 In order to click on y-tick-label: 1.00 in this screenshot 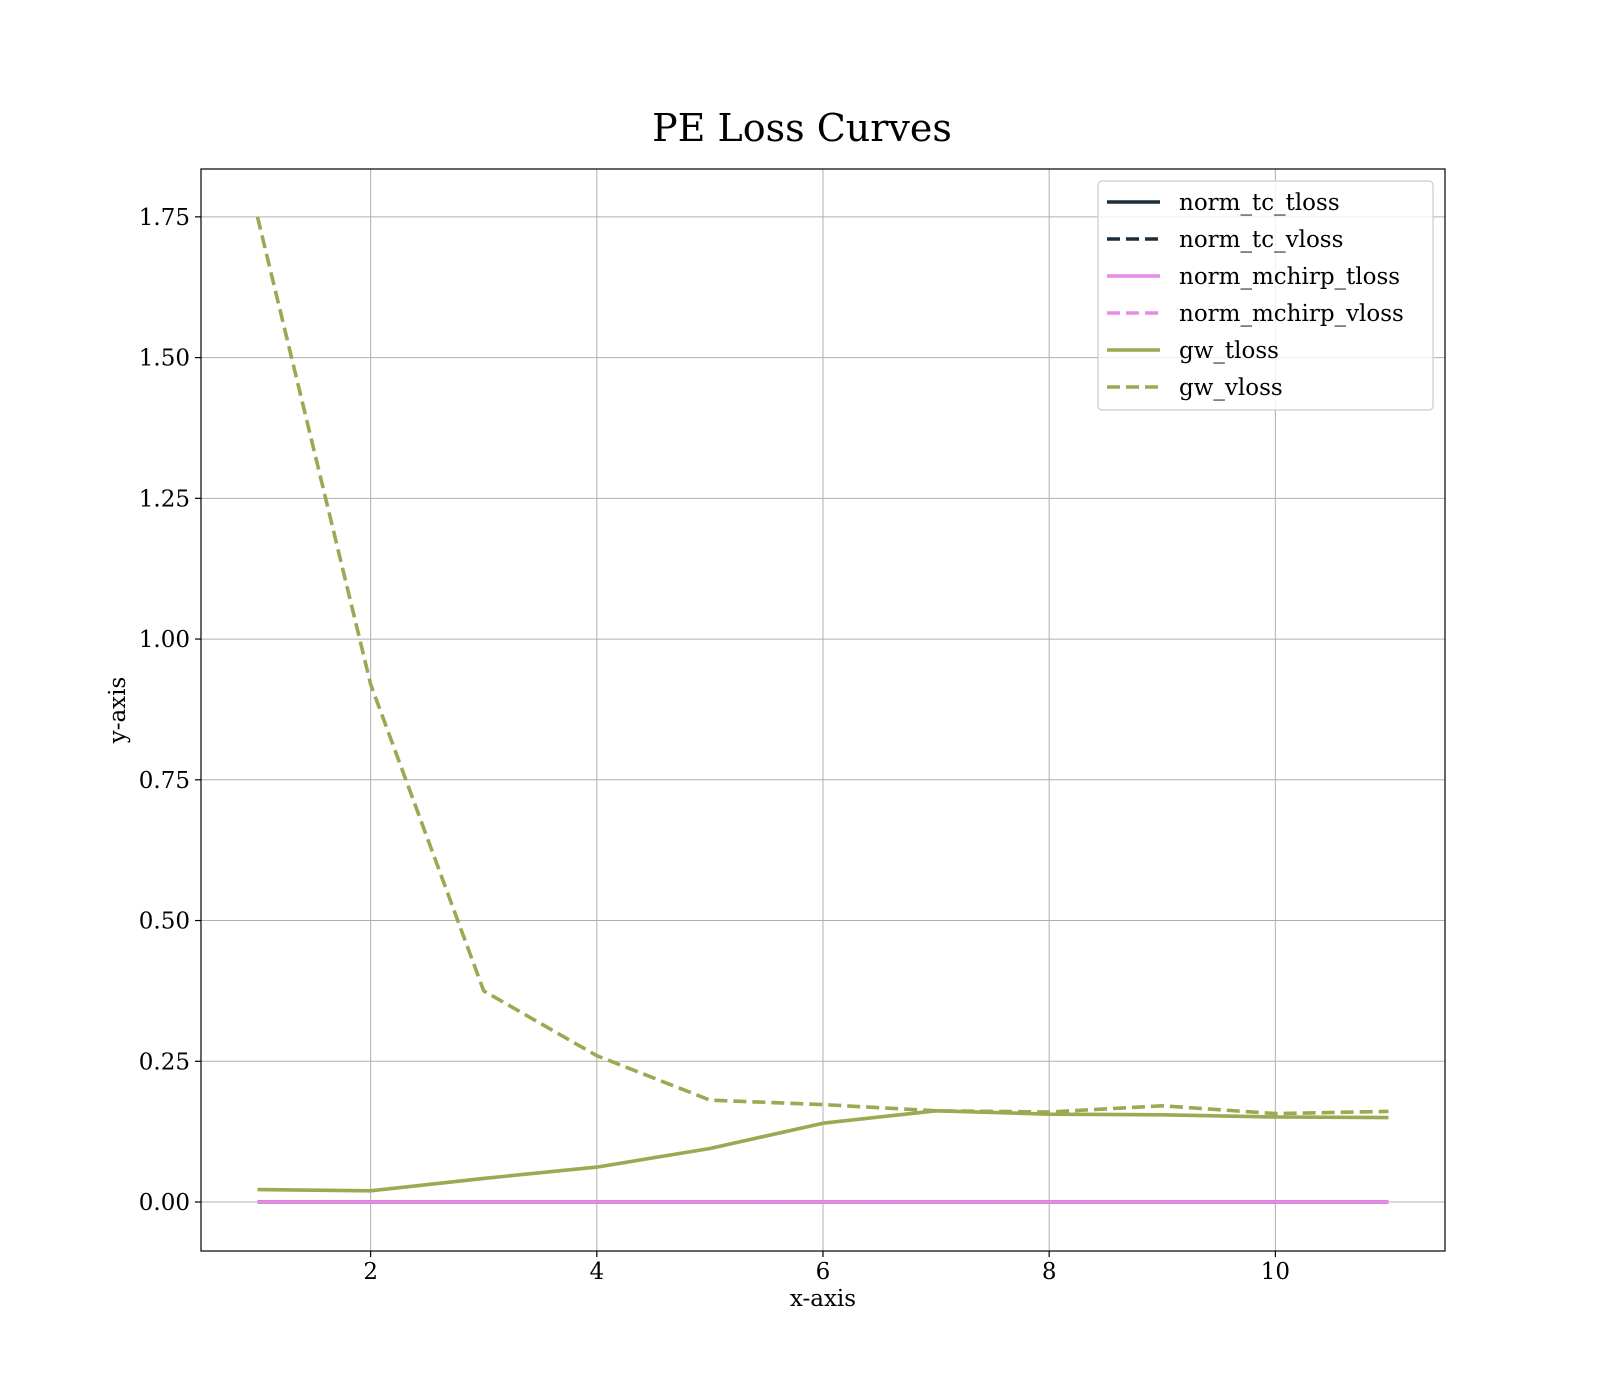, I will do `click(164, 640)`.